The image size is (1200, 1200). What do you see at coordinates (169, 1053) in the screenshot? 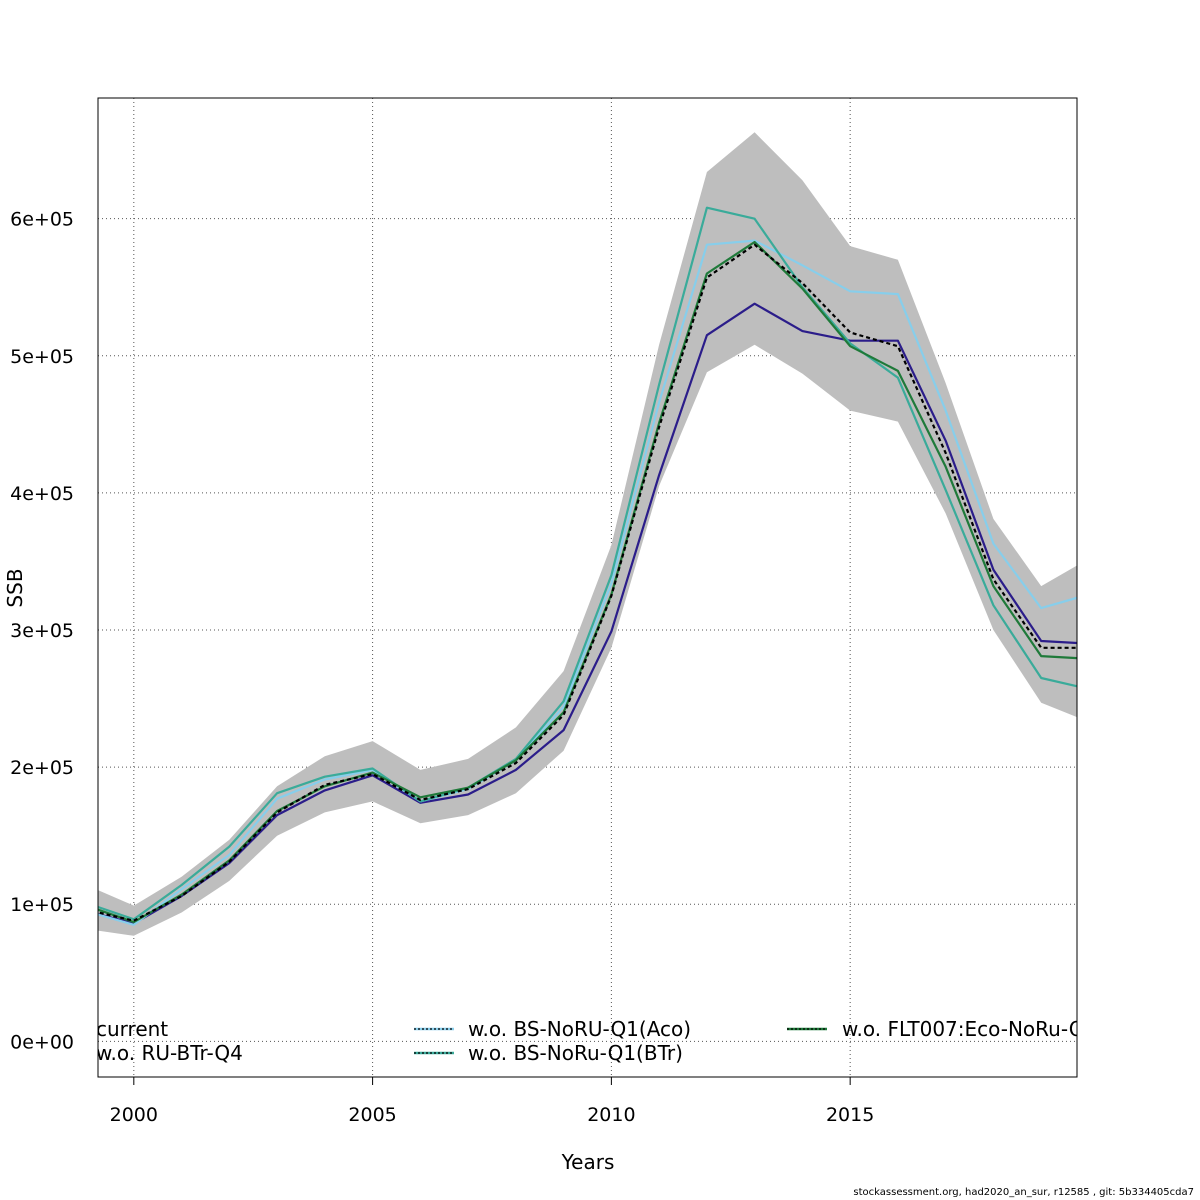
I see `legend-label: w.o. RU-BTr-Q4` at bounding box center [169, 1053].